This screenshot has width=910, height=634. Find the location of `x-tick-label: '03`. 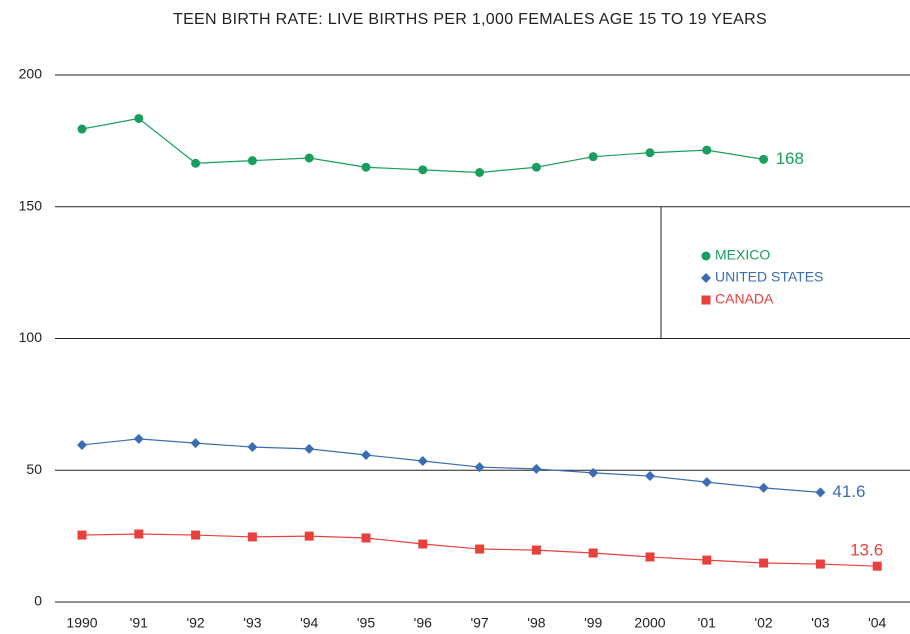

x-tick-label: '03 is located at coordinates (820, 623).